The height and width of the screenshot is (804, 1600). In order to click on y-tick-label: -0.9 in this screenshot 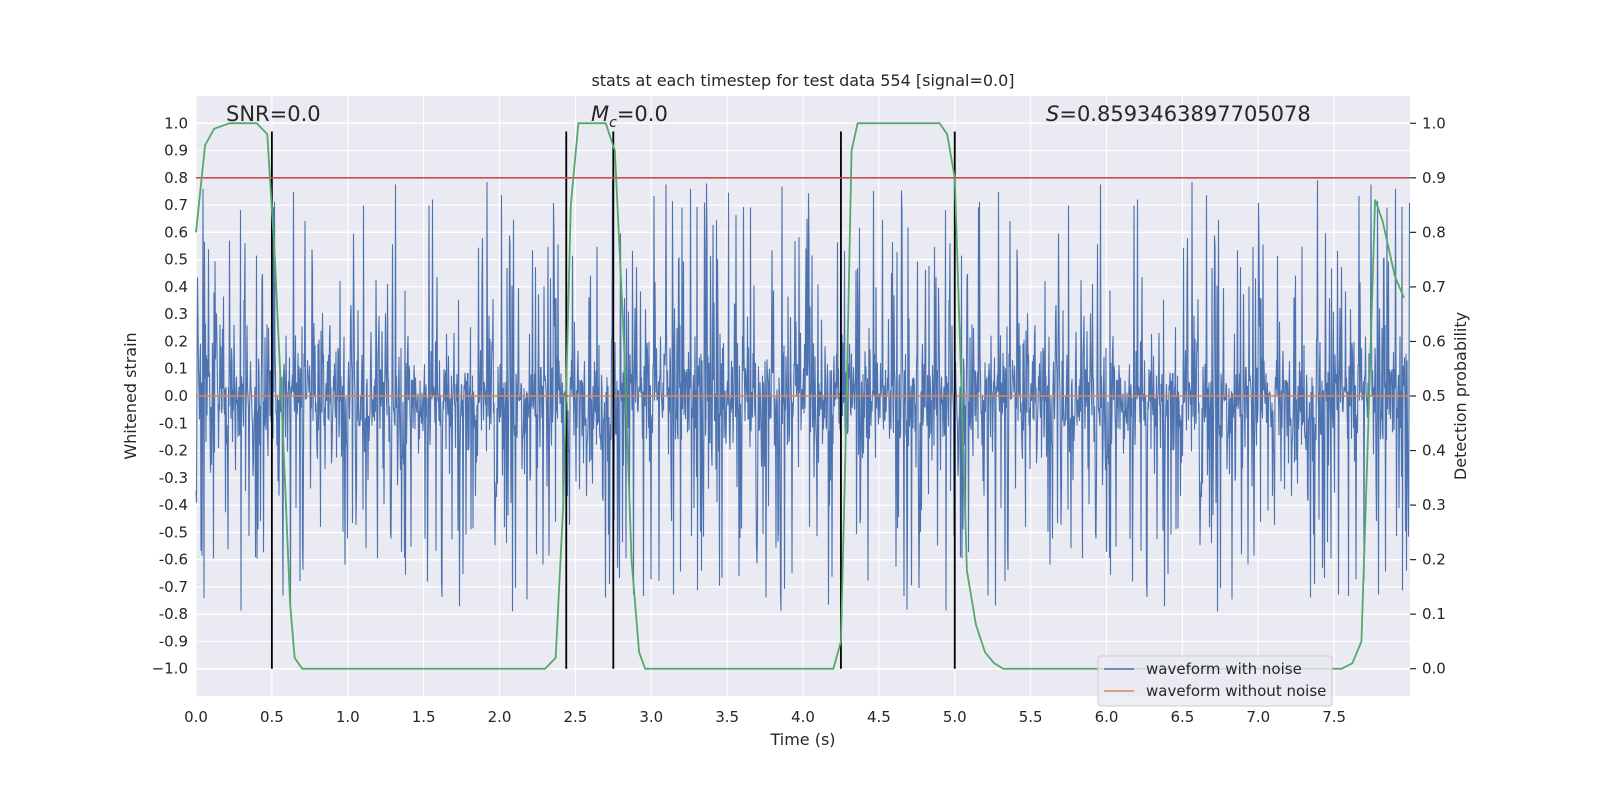, I will do `click(173, 641)`.